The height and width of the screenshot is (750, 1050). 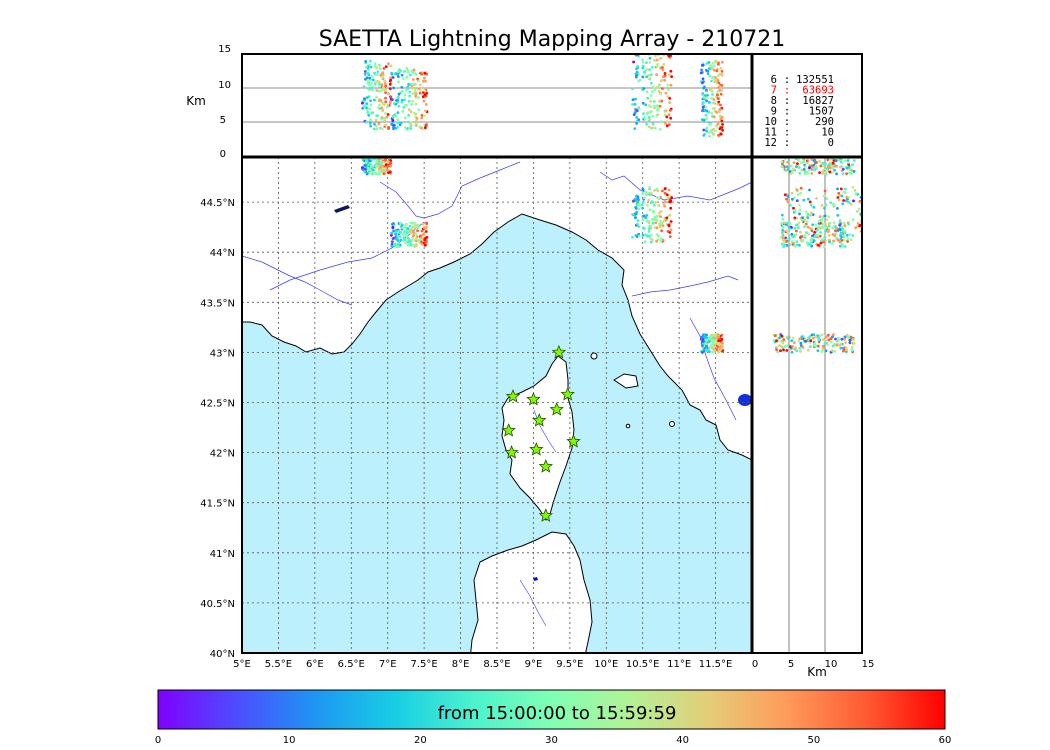 I want to click on right-panel-sources, so click(x=817, y=255).